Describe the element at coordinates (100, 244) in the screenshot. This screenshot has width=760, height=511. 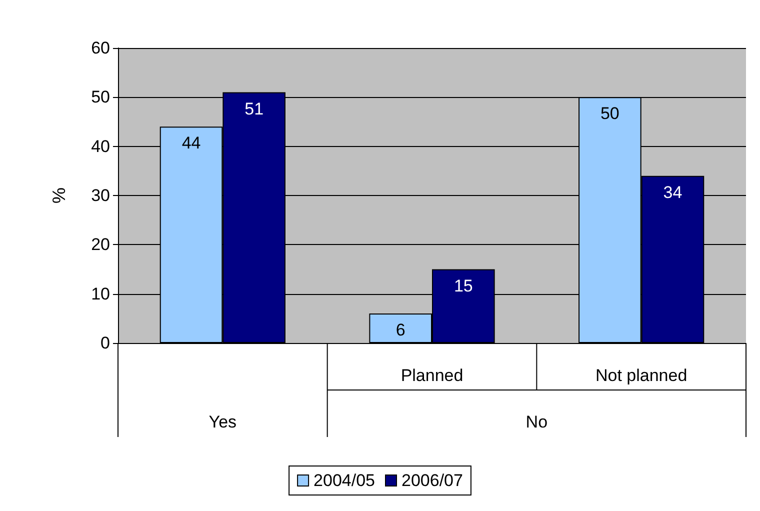
I see `y-tick-label: 20` at that location.